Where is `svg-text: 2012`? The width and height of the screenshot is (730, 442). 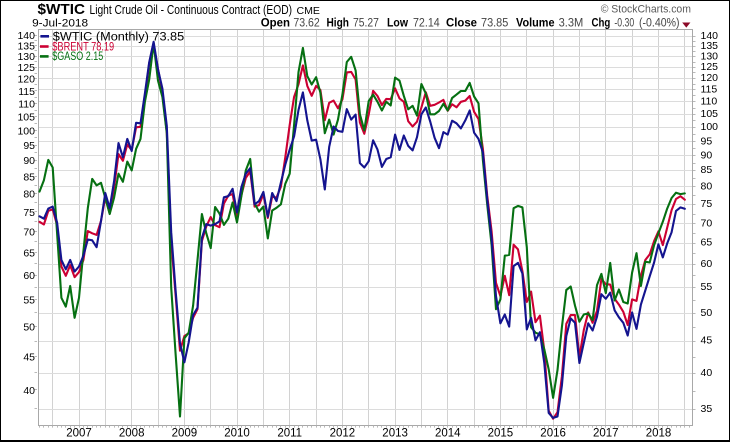 svg-text: 2012 is located at coordinates (343, 434).